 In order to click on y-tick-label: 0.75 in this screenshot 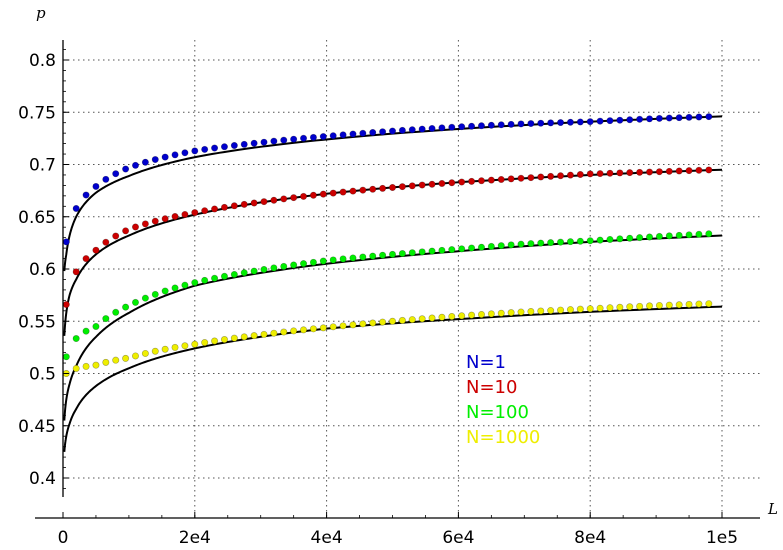, I will do `click(37, 113)`.